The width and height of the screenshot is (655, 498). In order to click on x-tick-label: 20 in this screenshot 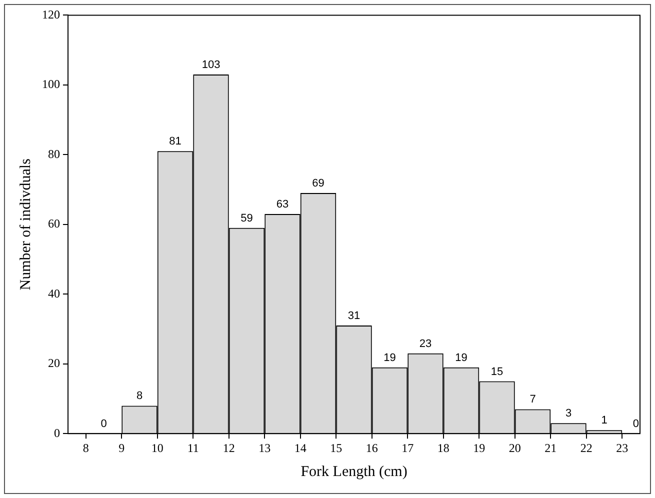, I will do `click(514, 447)`.